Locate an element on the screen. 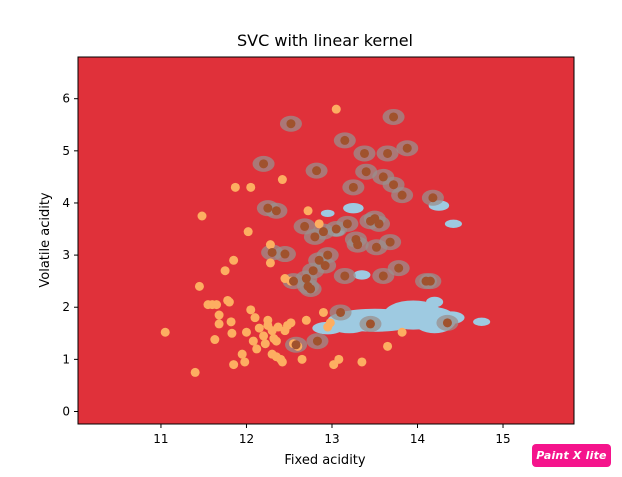 The width and height of the screenshot is (622, 477). paint-x-lite-watermark-logo: Paint X lite is located at coordinates (571, 455).